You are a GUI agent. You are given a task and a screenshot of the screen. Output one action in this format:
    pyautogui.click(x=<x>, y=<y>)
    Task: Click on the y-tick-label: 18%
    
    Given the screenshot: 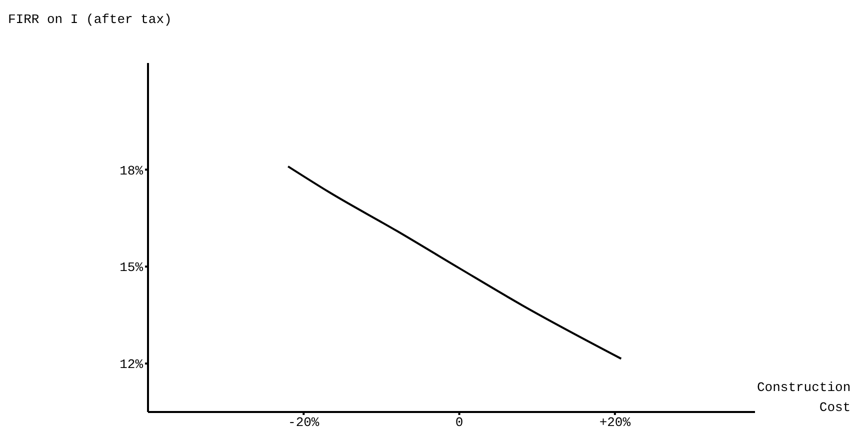 What is the action you would take?
    pyautogui.click(x=132, y=170)
    